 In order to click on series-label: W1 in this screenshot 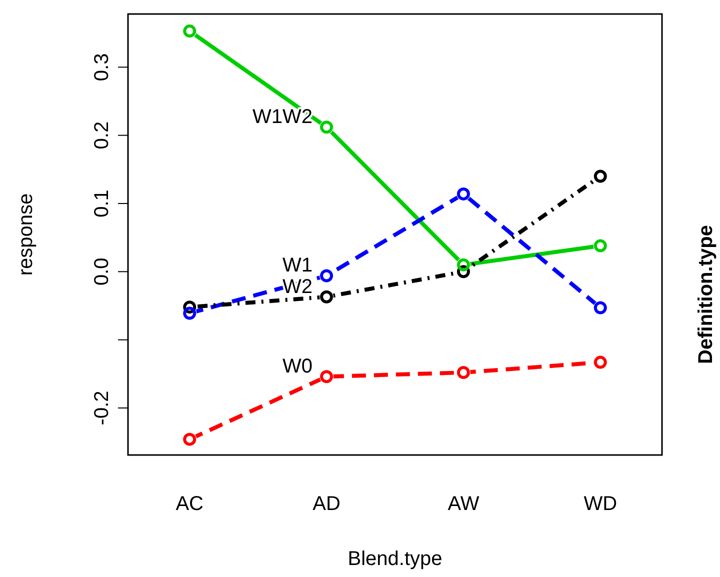, I will do `click(297, 265)`.